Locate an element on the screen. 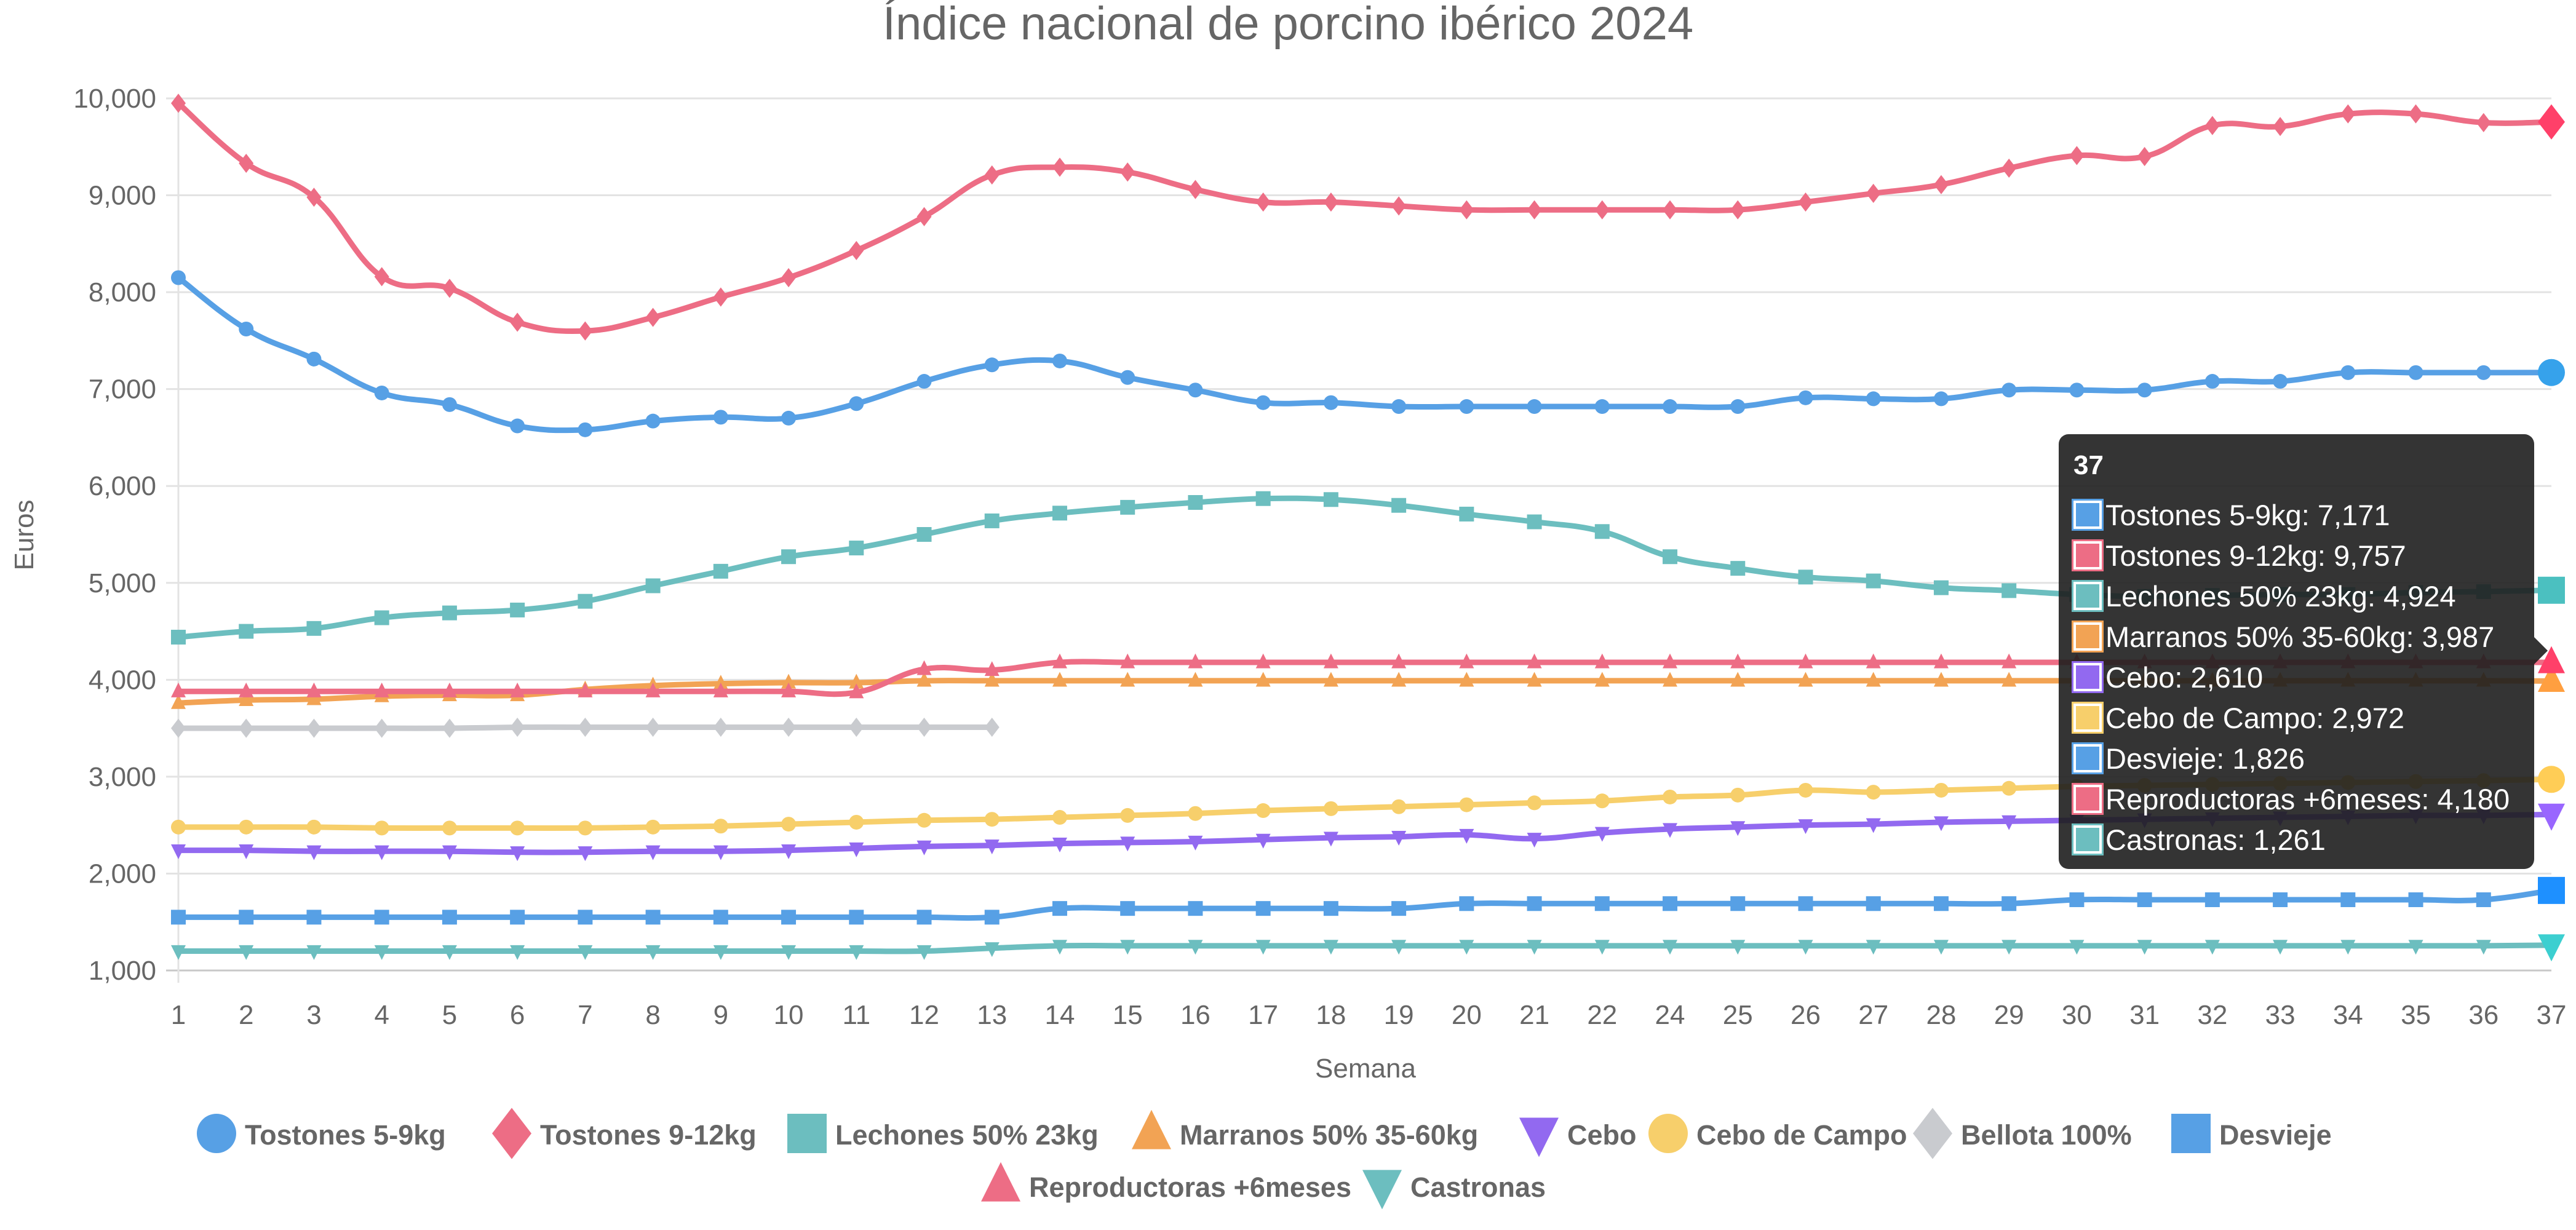 This screenshot has height=1230, width=2576. tooltip-color-swatch is located at coordinates (2087, 636).